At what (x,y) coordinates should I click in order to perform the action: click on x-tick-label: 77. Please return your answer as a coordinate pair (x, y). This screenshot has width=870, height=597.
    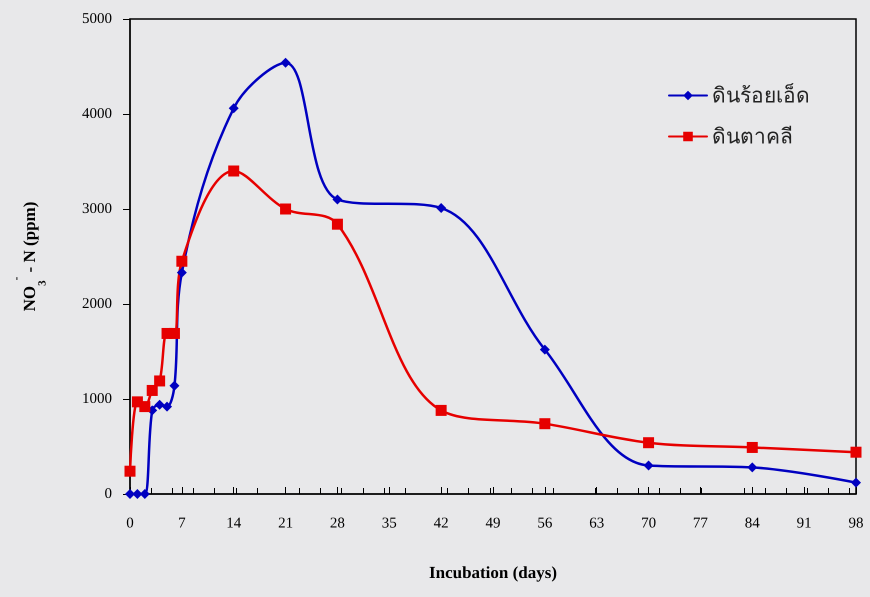
    Looking at the image, I should click on (700, 524).